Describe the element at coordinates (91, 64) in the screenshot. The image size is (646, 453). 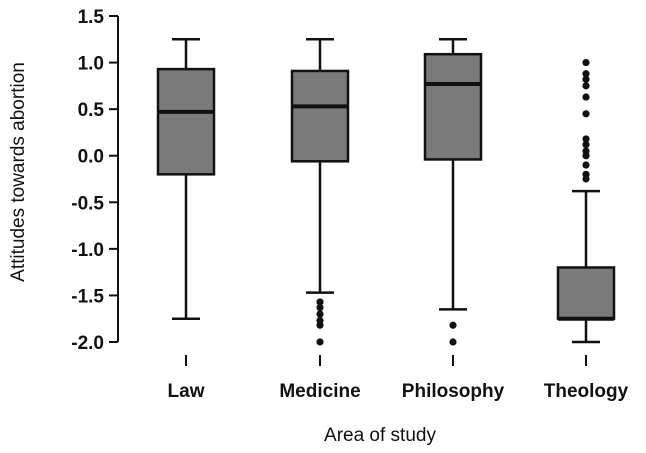
I see `y-tick-label: 1.0` at that location.